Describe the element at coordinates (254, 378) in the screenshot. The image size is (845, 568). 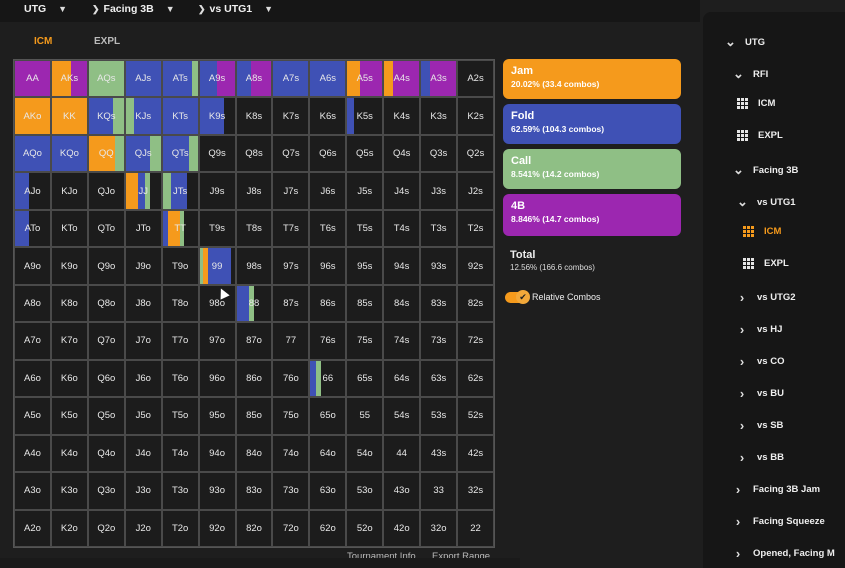
I see `hand-cell: 86o` at that location.